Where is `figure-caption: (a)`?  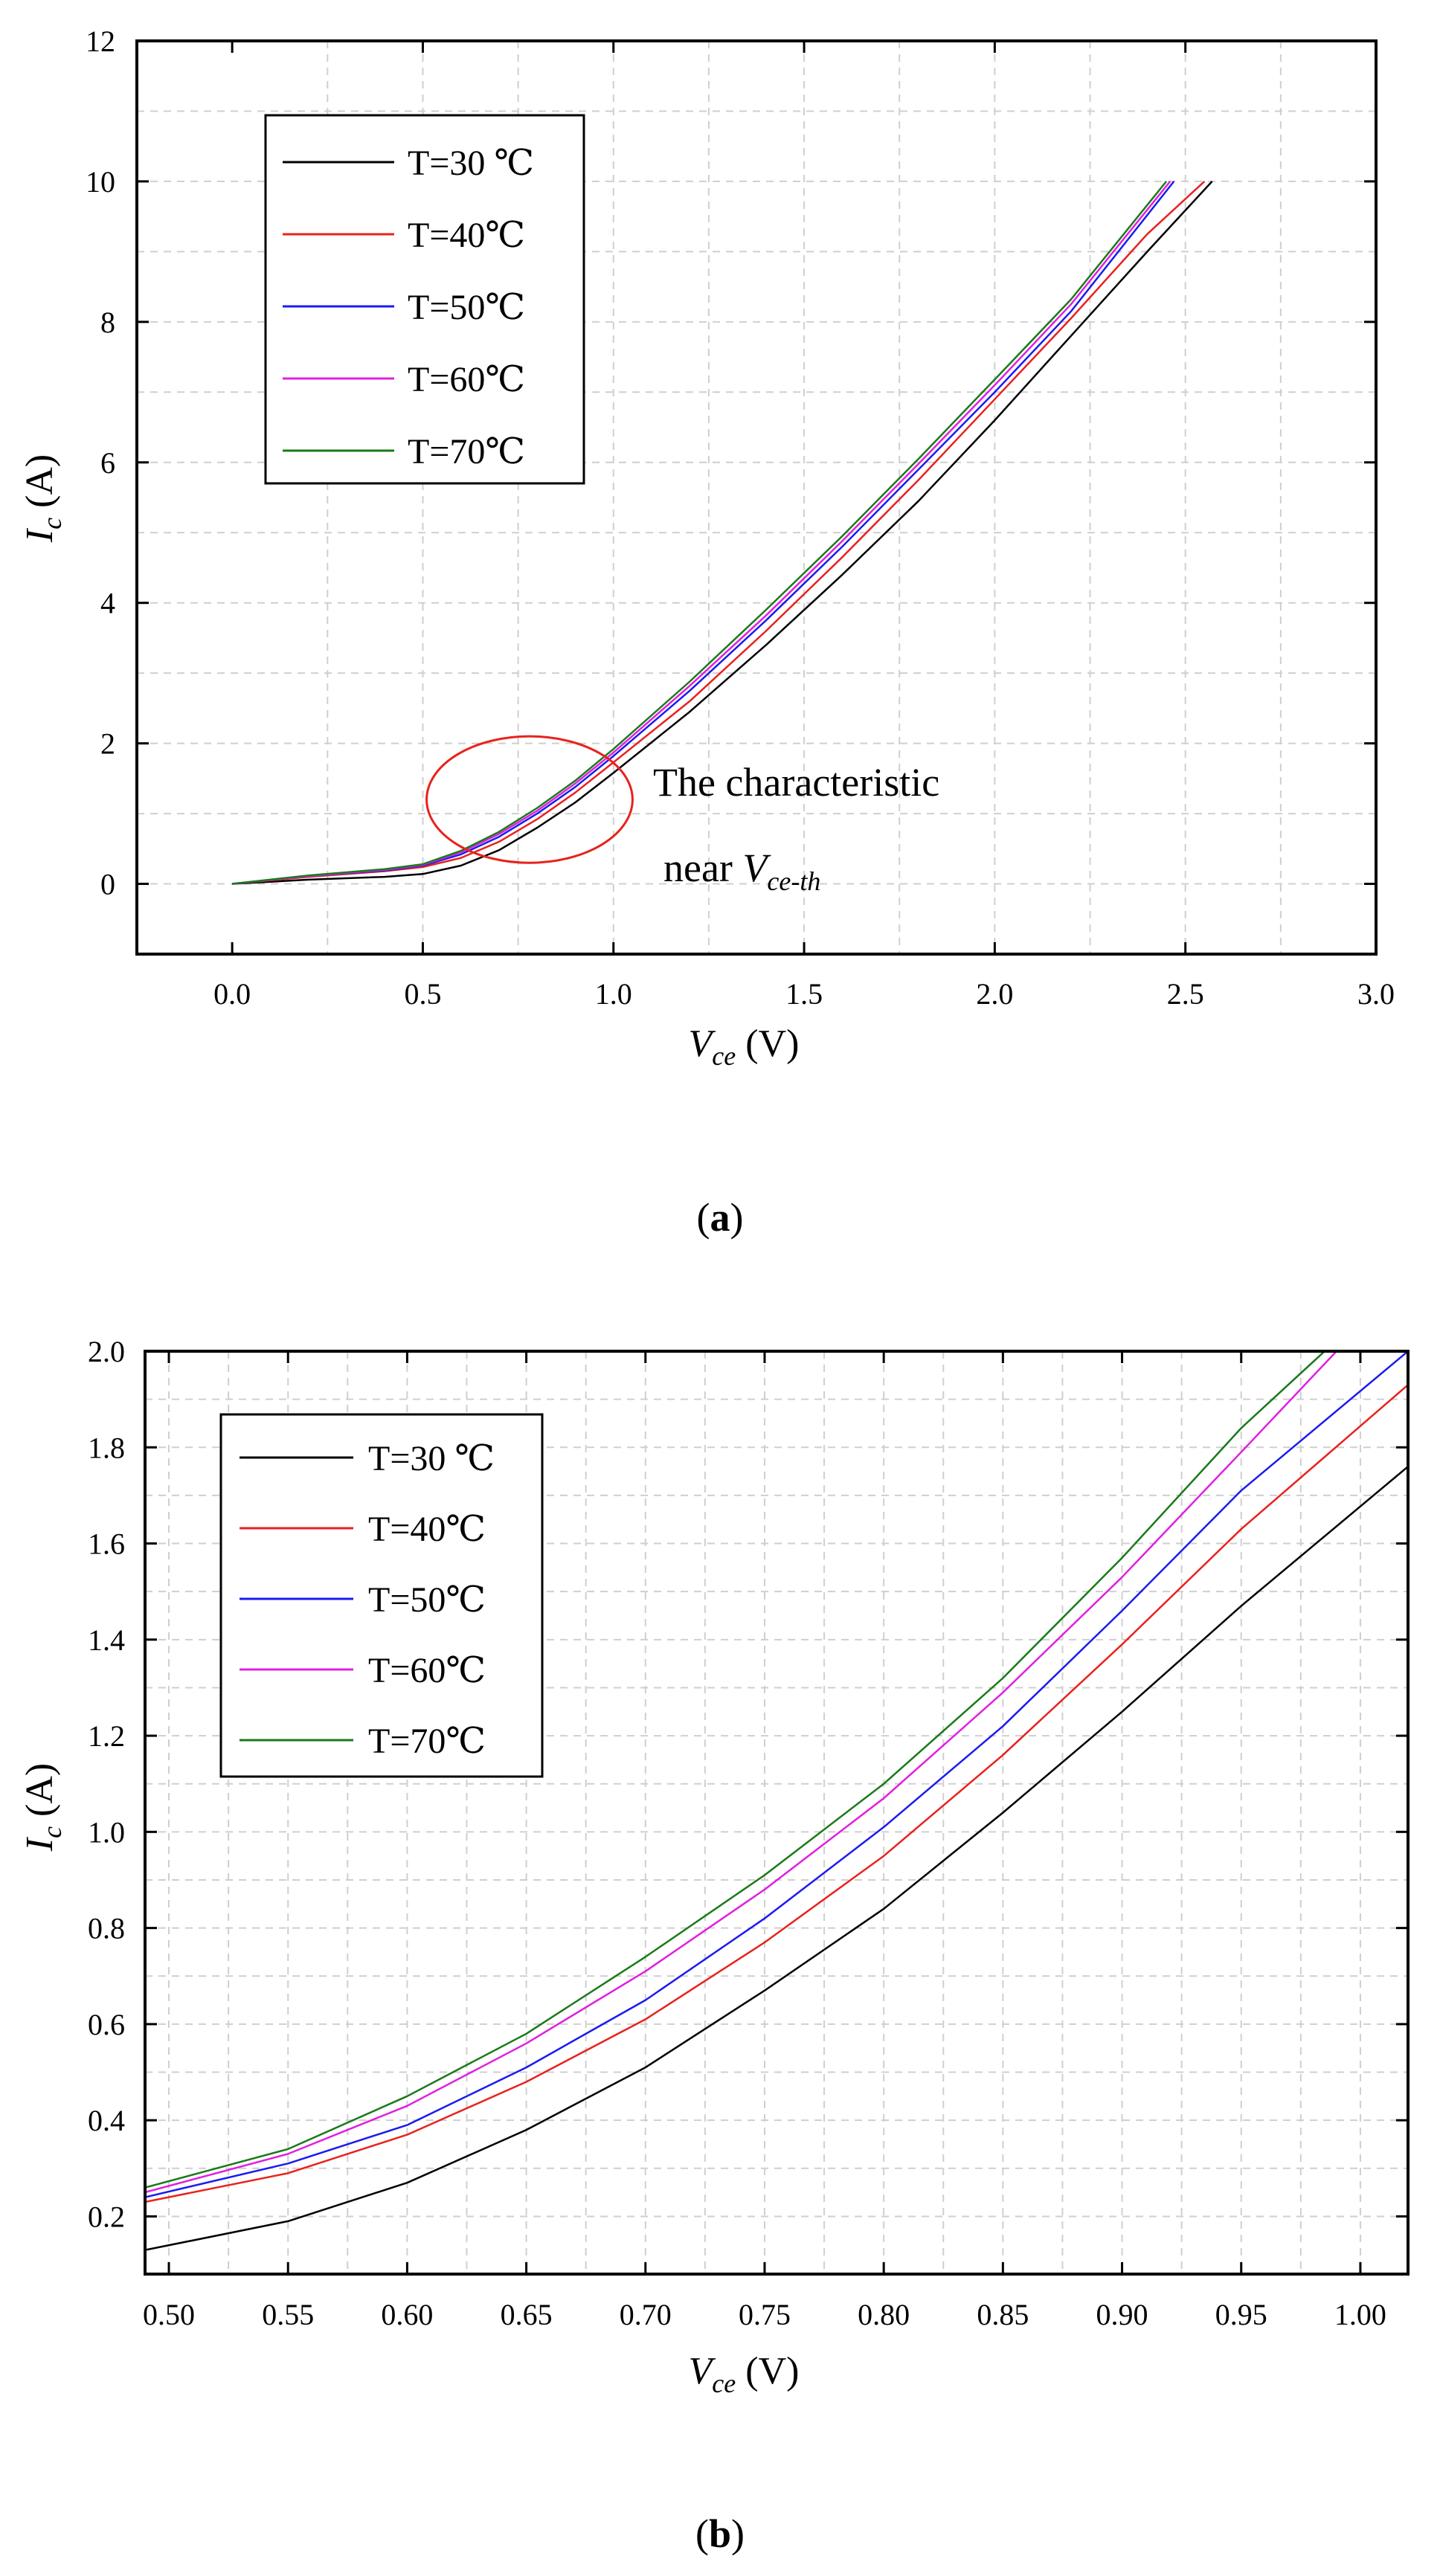 figure-caption: (a) is located at coordinates (720, 1217).